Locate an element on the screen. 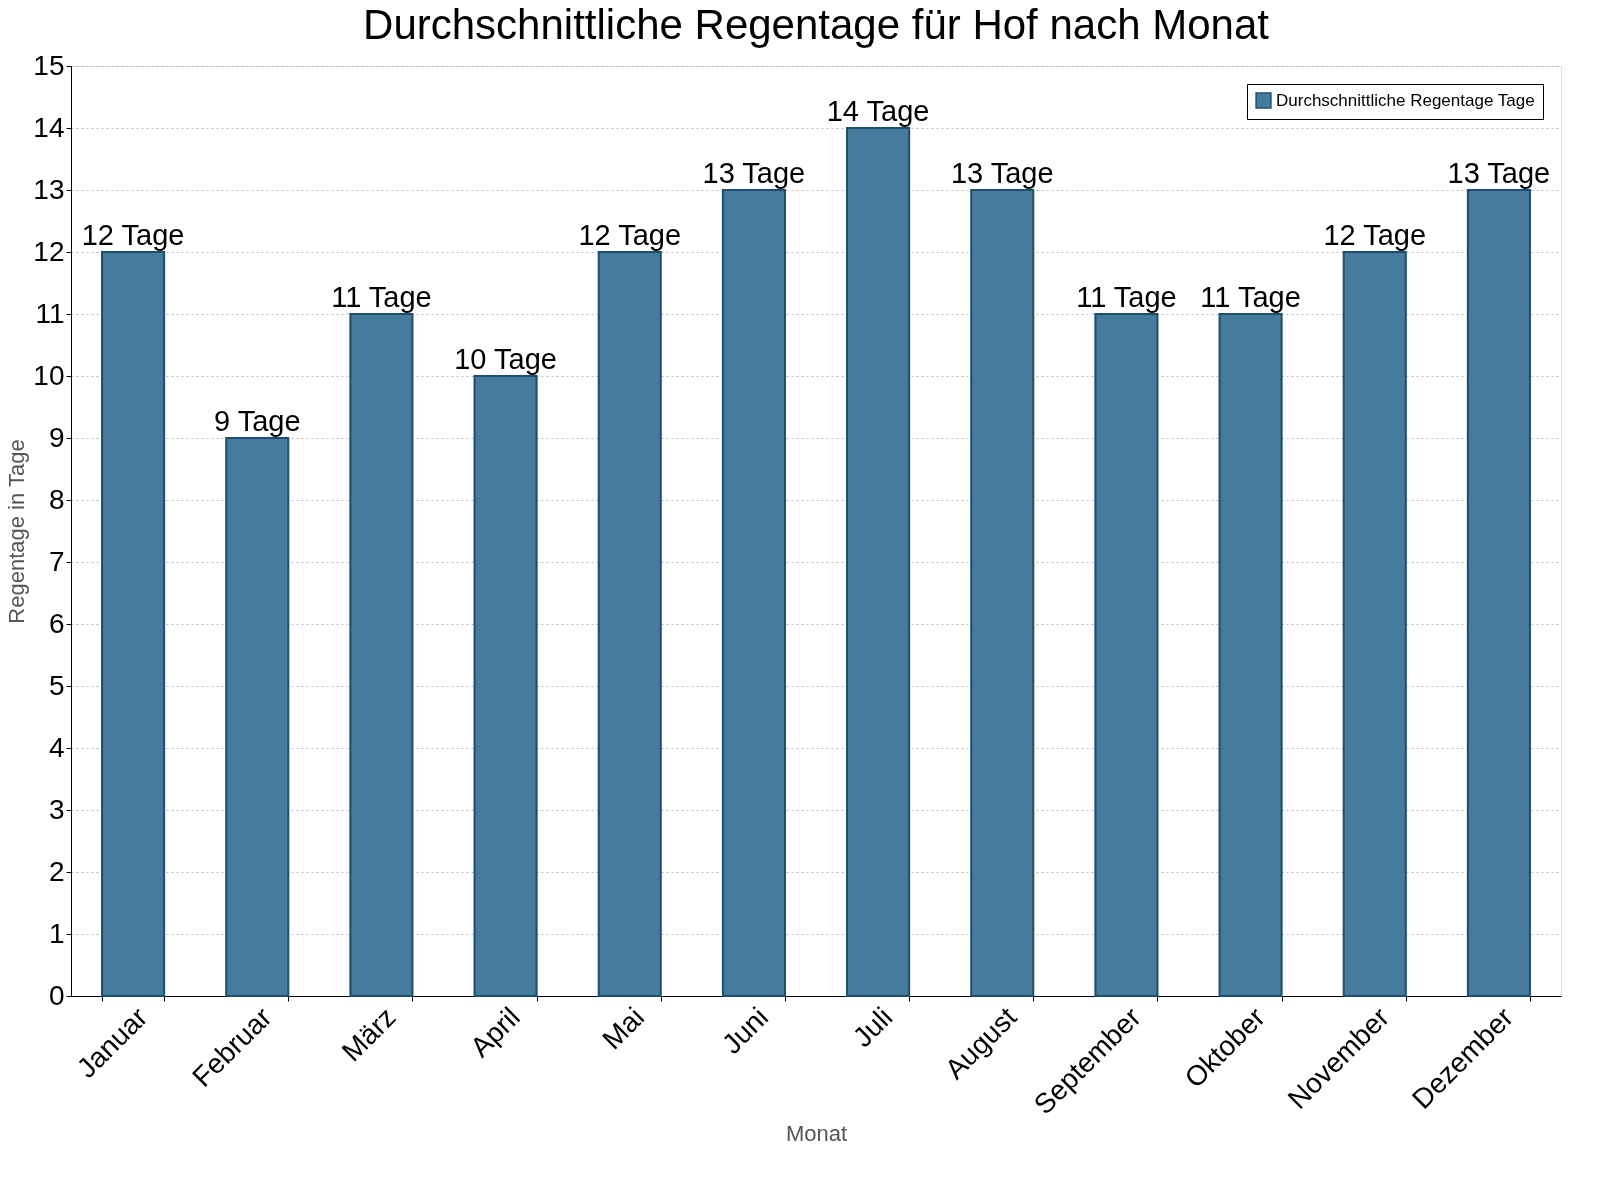 The image size is (1600, 1200). y-tick-label: 4 is located at coordinates (56, 747).